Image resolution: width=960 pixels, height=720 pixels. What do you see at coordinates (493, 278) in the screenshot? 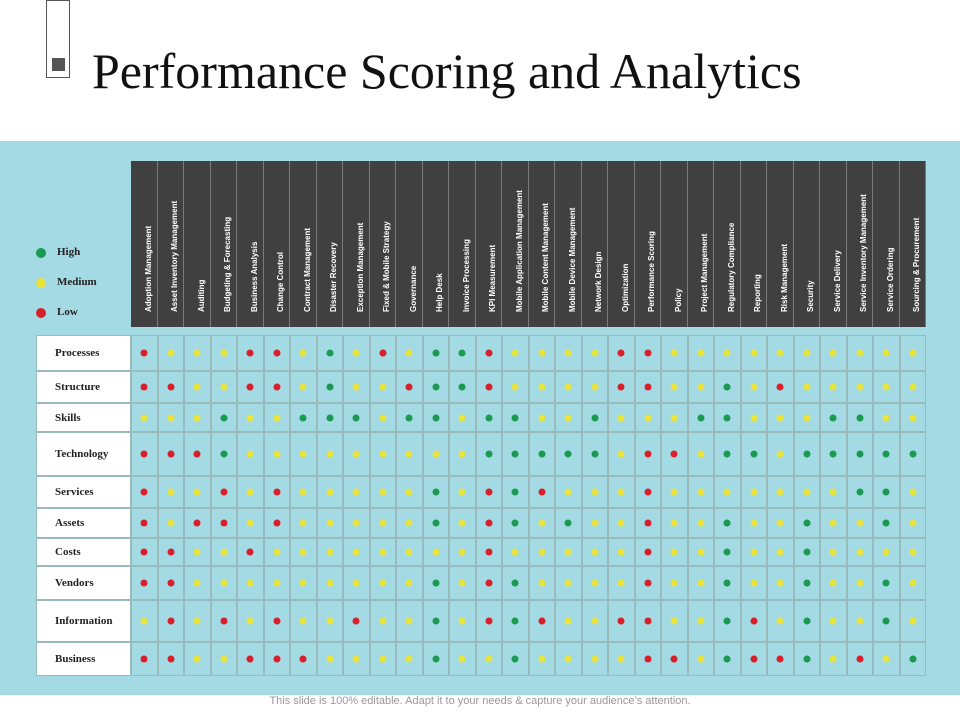
I see `column-header-label: KPI Measurement` at bounding box center [493, 278].